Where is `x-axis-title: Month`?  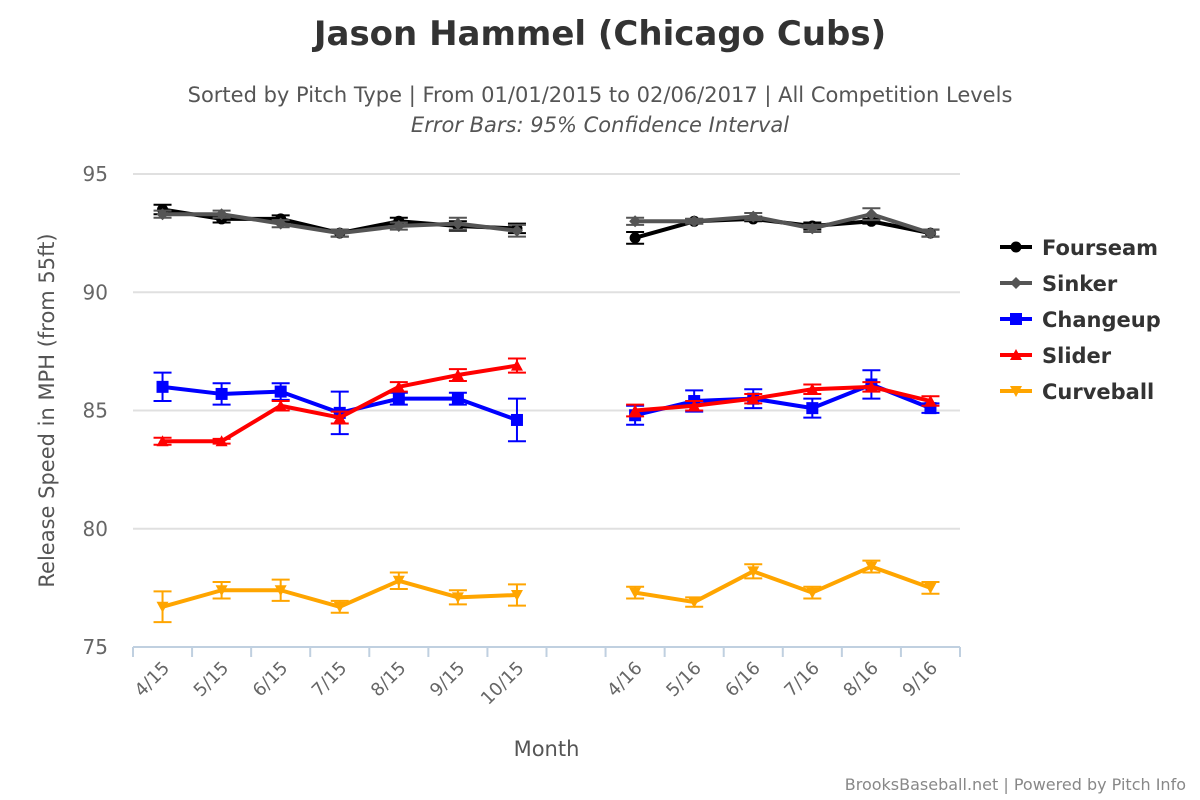
x-axis-title: Month is located at coordinates (547, 749).